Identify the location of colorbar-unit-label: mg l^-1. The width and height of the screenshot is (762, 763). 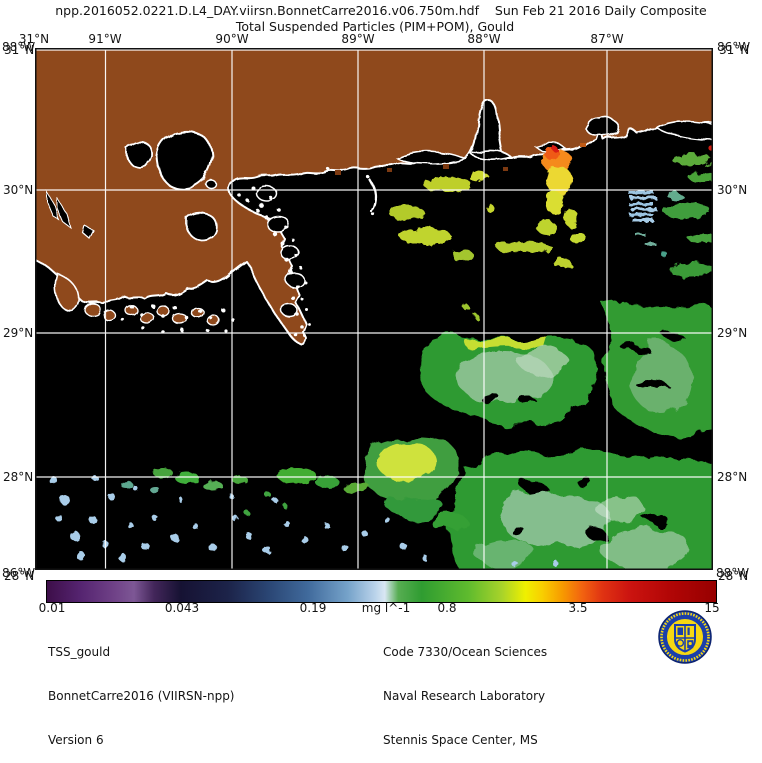
(386, 608).